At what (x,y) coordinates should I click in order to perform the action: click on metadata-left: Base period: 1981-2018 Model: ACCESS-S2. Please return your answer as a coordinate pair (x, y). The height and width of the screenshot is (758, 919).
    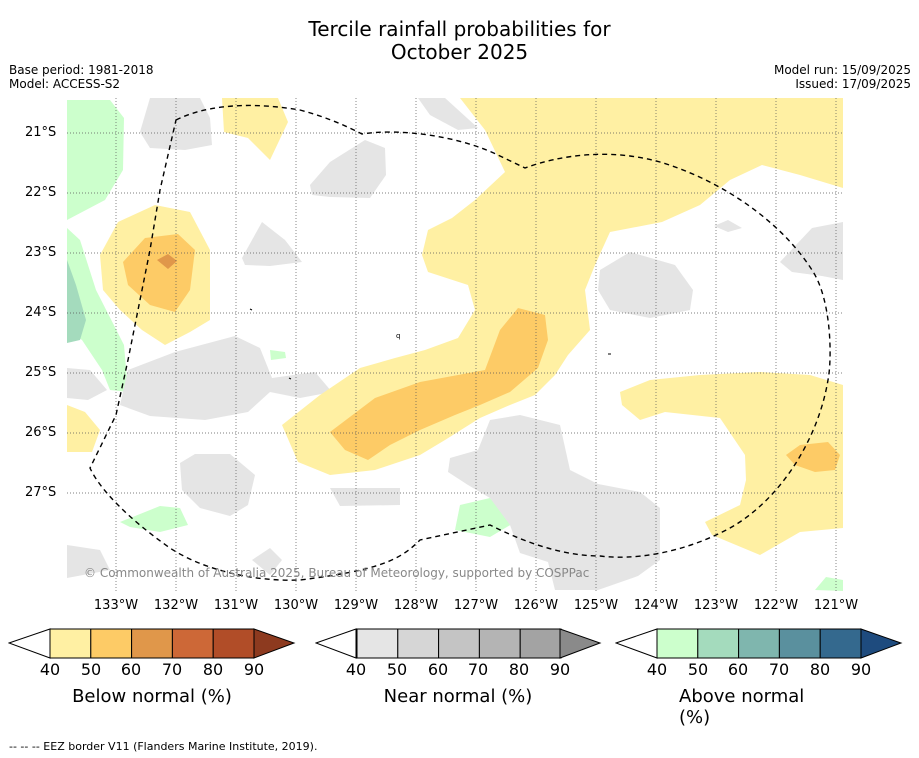
    Looking at the image, I should click on (81, 77).